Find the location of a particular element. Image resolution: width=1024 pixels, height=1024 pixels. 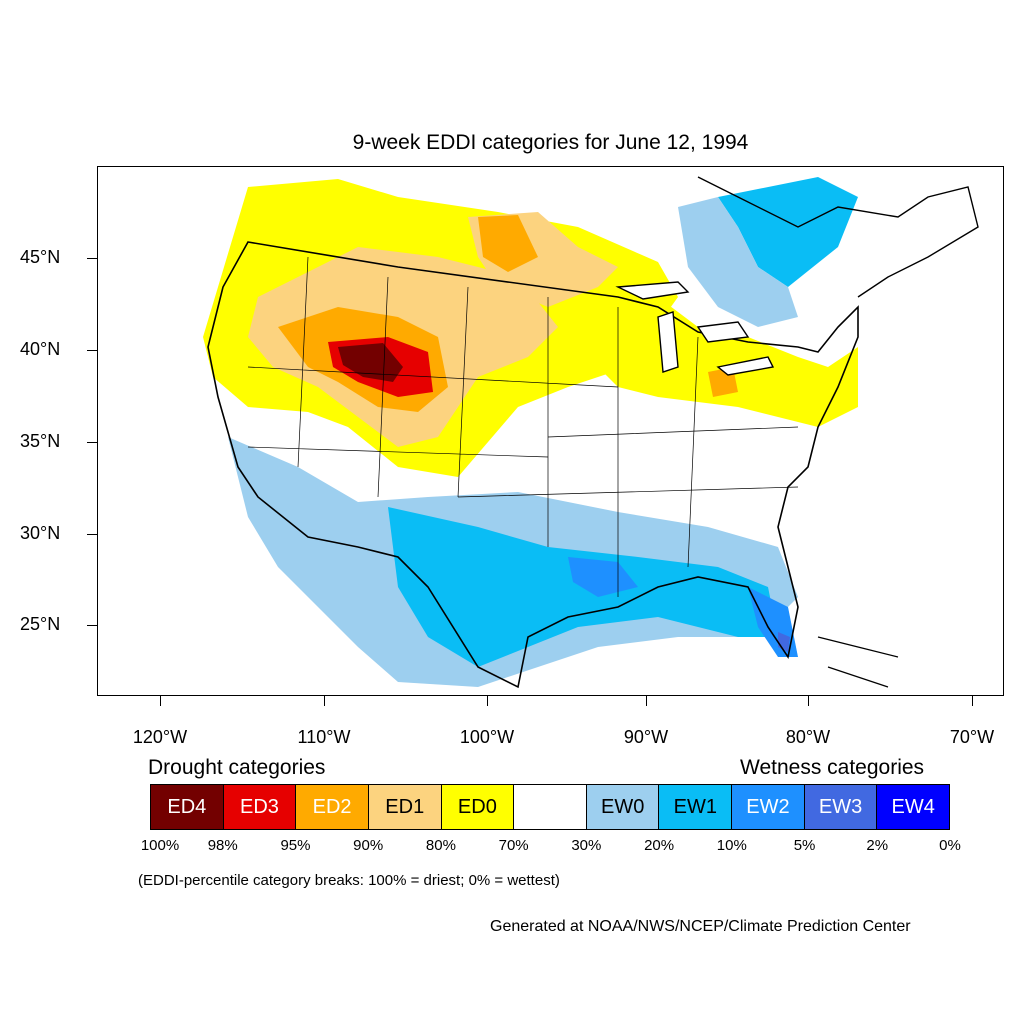

ed0-region-northeast is located at coordinates (723, 362).